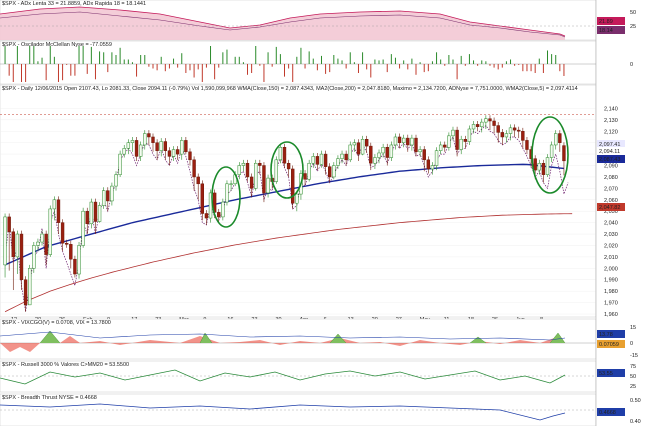 The image size is (650, 426). What do you see at coordinates (283, 377) in the screenshot?
I see `russell-line` at bounding box center [283, 377].